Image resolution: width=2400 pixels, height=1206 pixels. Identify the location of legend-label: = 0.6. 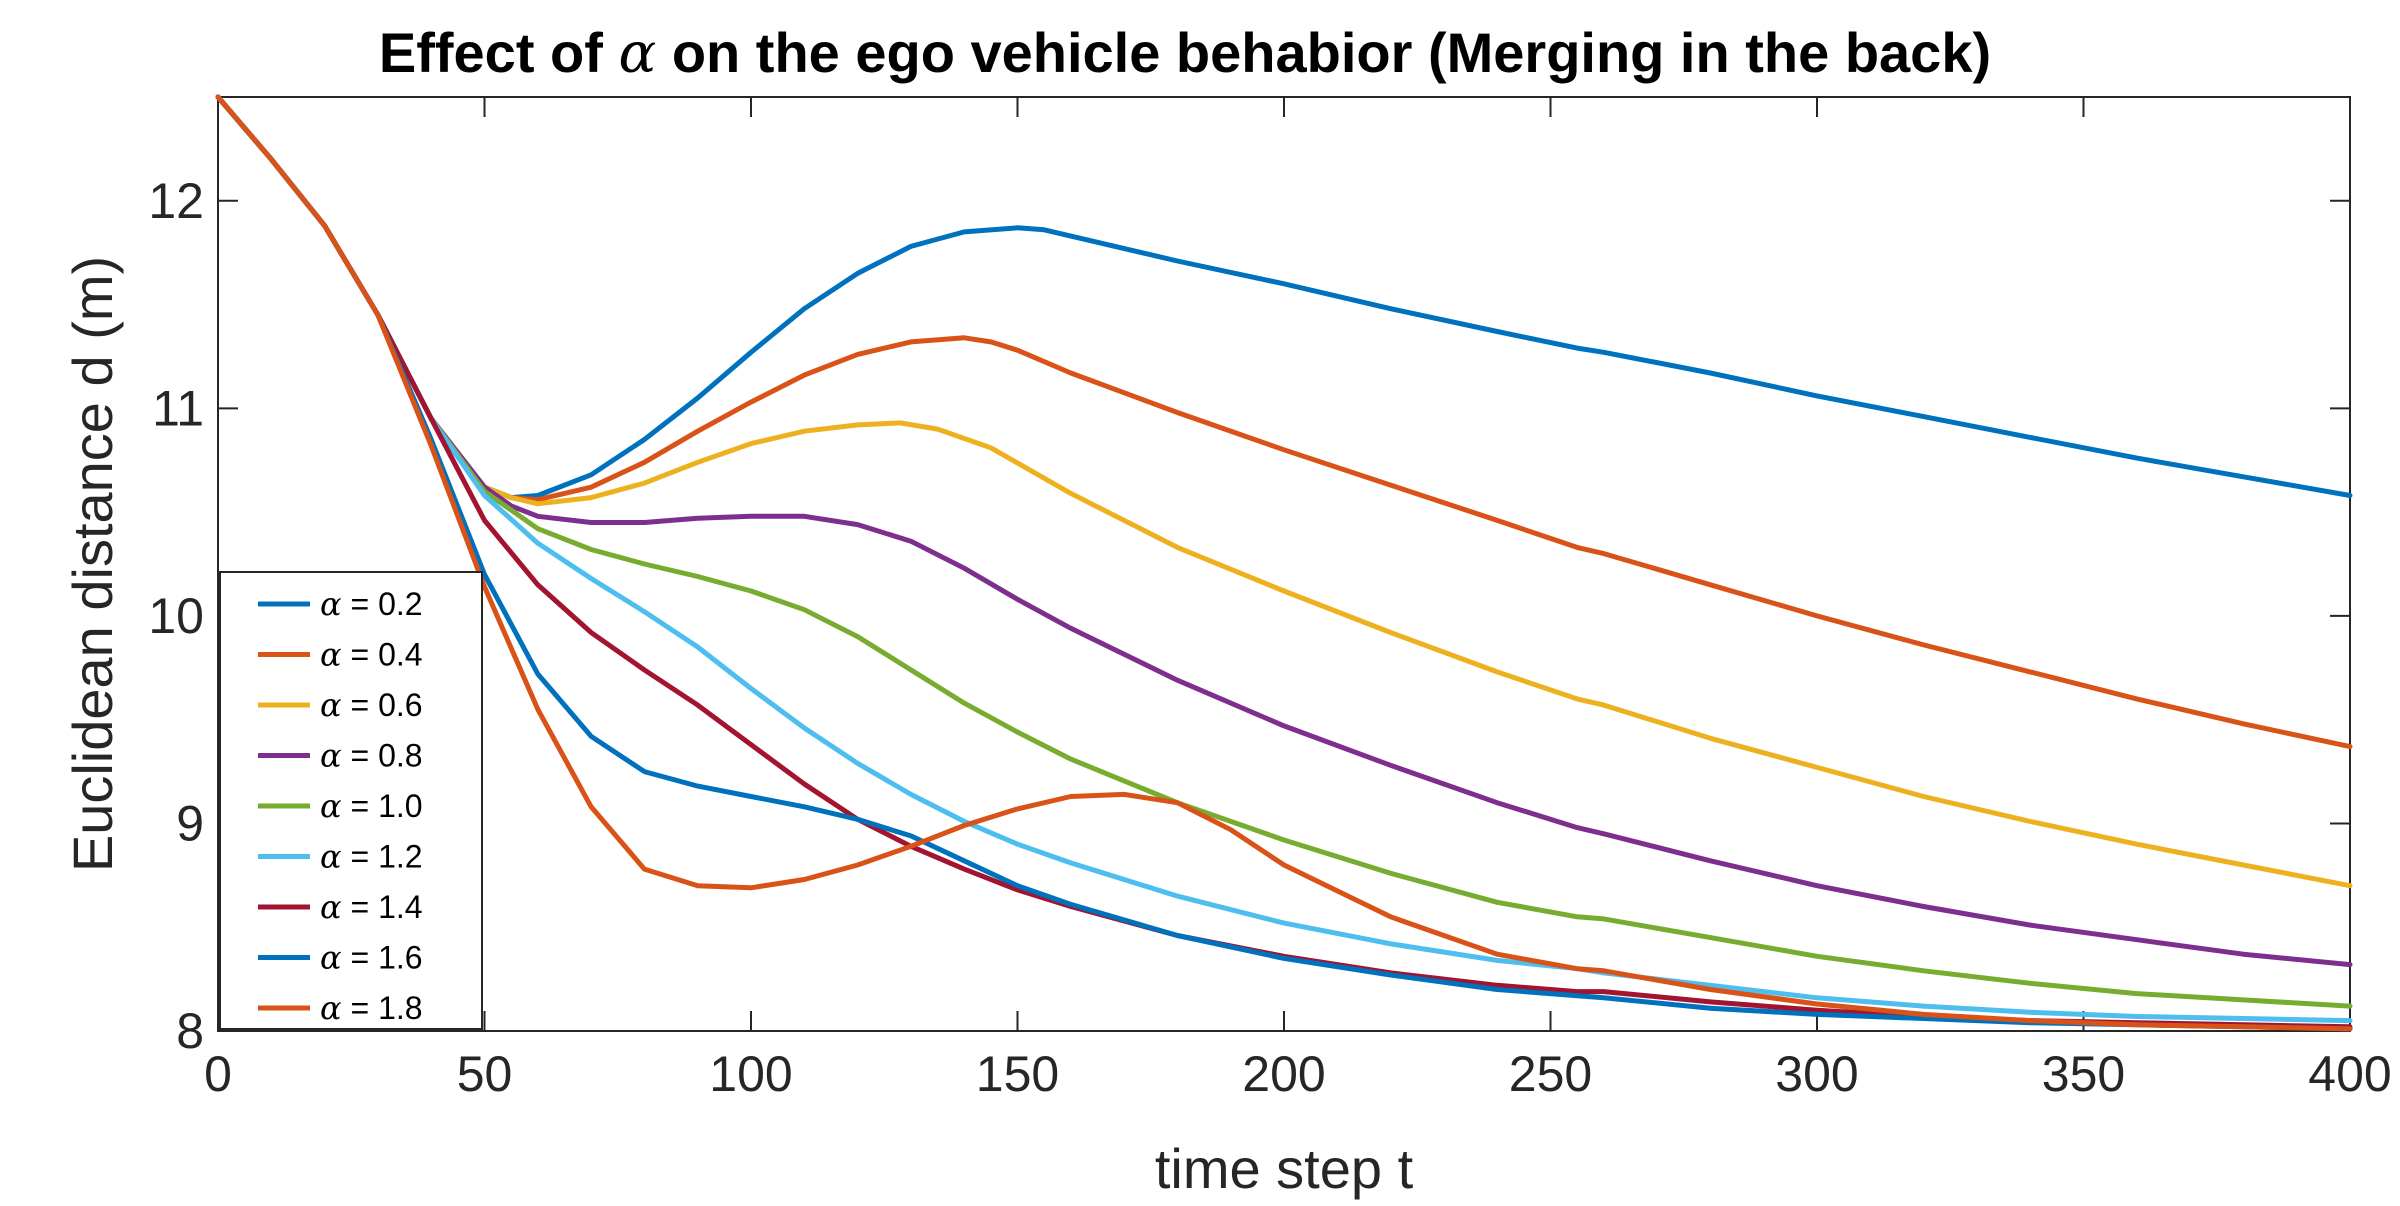
(382, 705).